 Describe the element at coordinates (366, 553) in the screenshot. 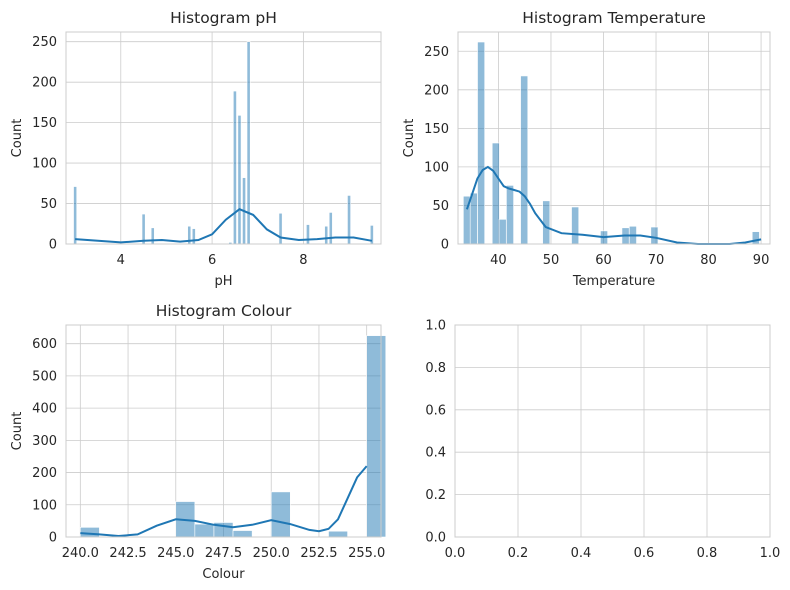

I see `x-tick-label: 255.0` at that location.